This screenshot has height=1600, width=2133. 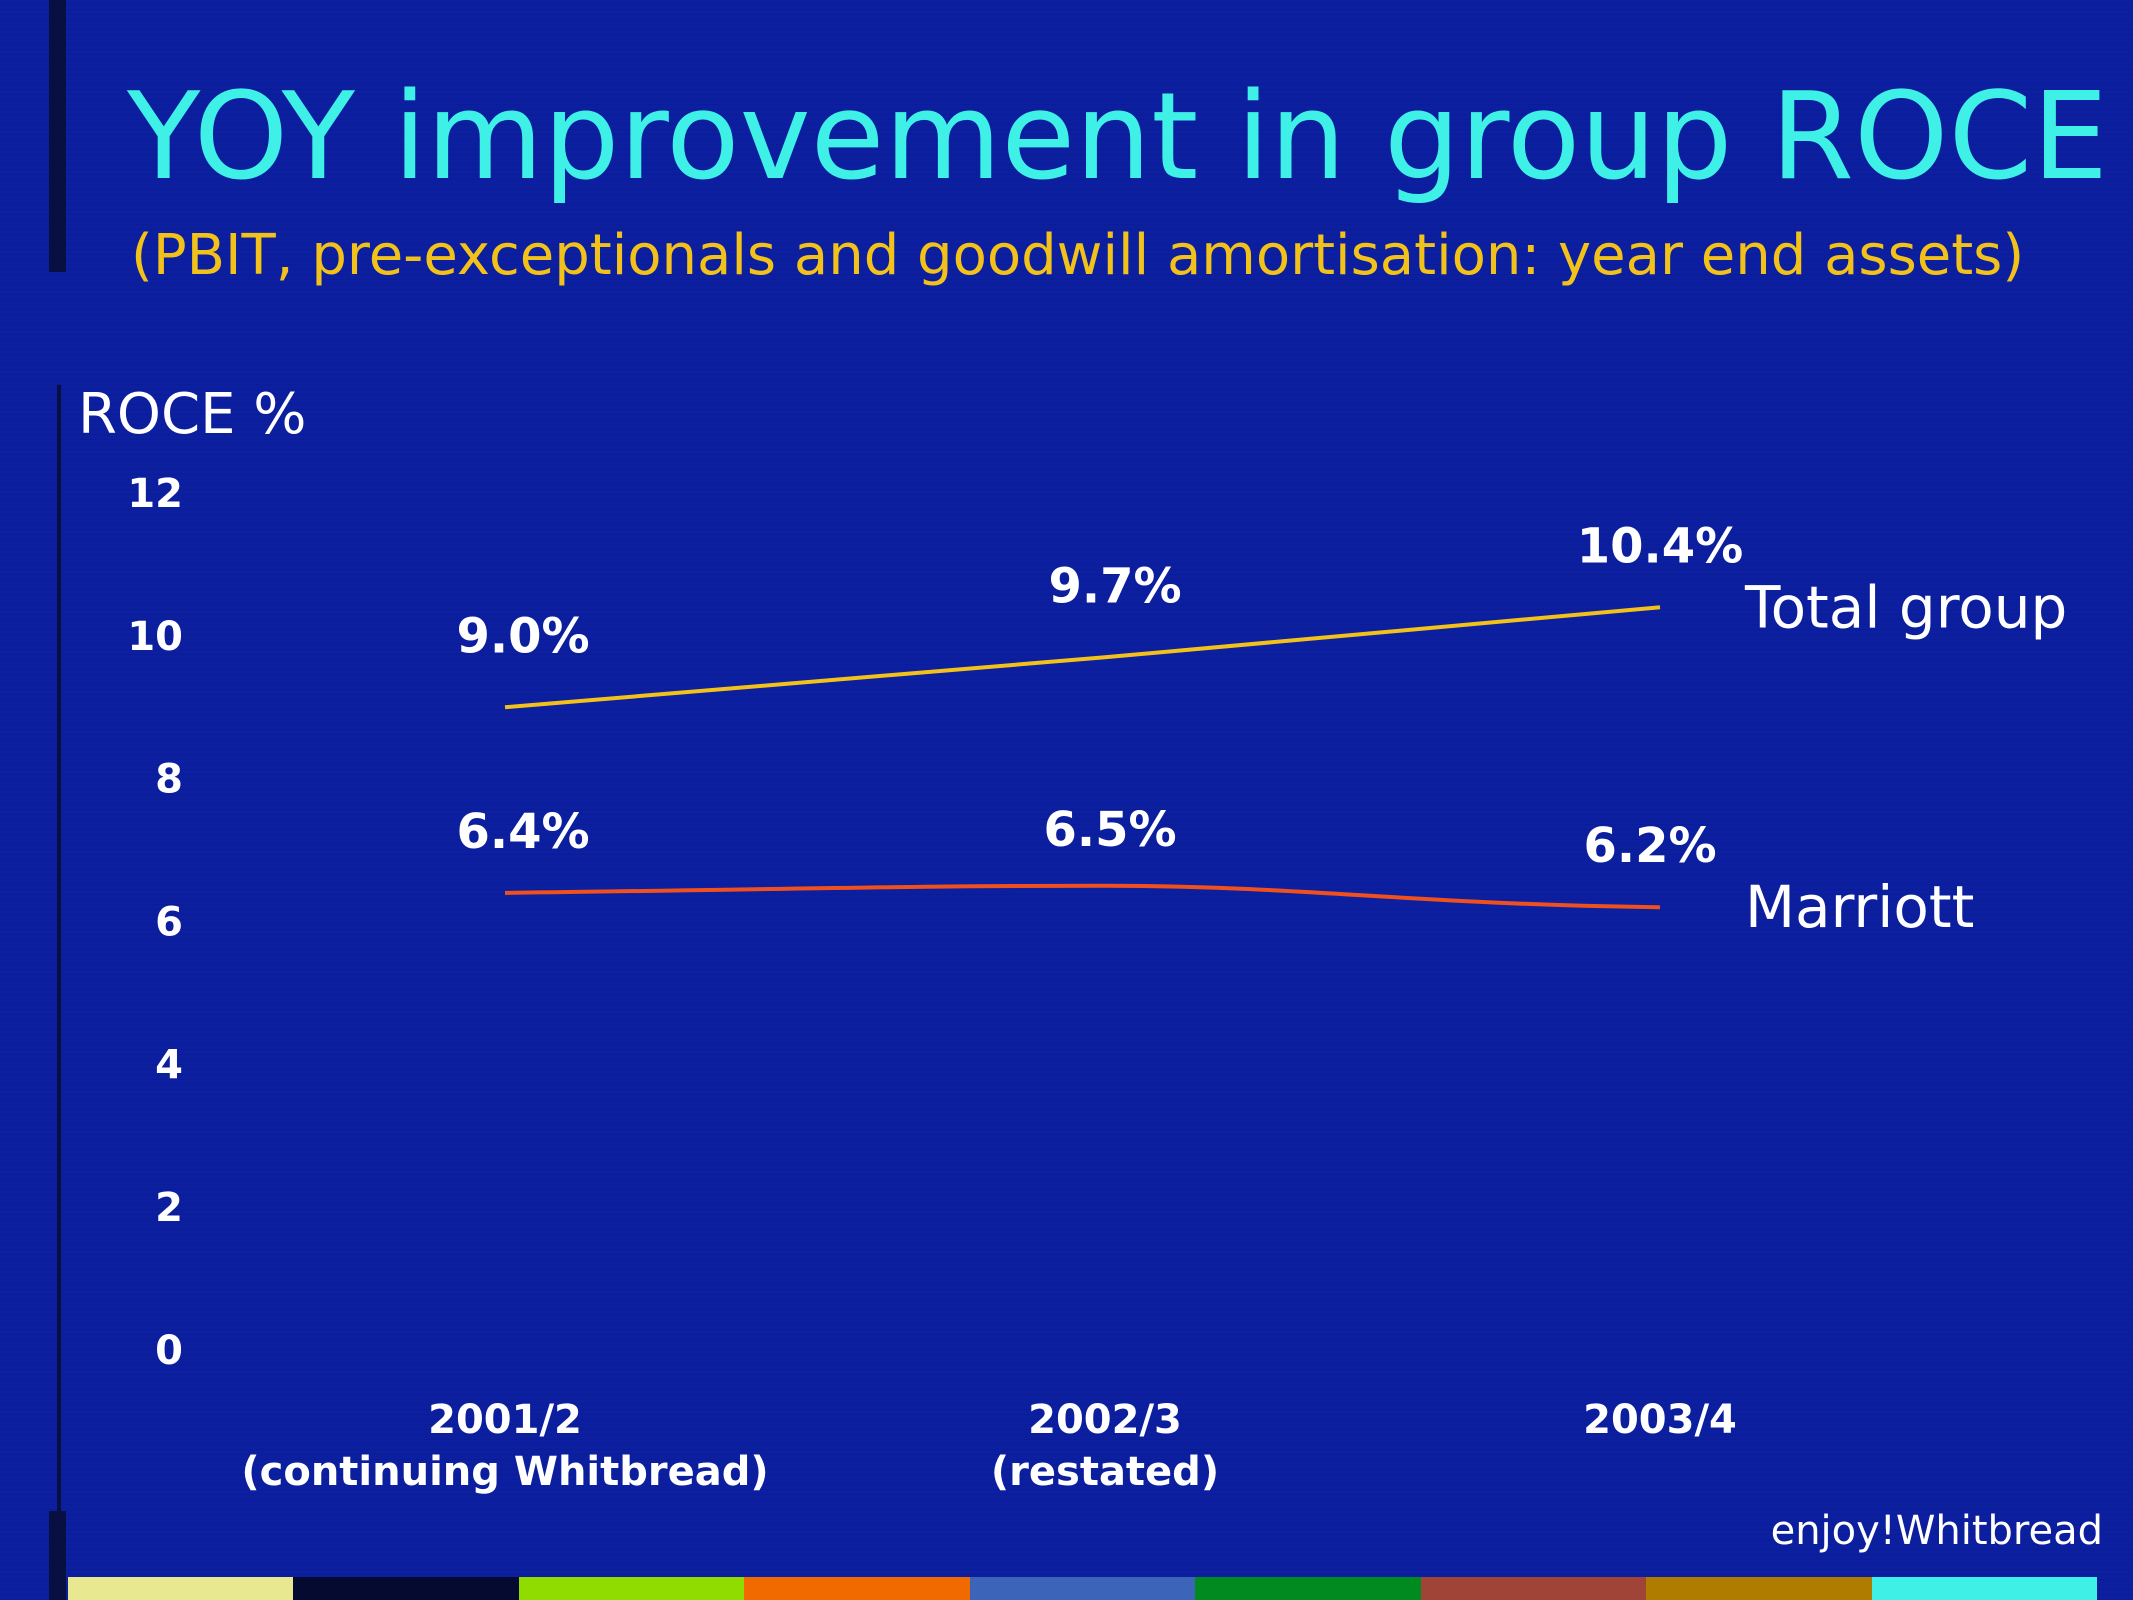 What do you see at coordinates (1118, 137) in the screenshot?
I see `slide-title: YOY improvement in group ROCE` at bounding box center [1118, 137].